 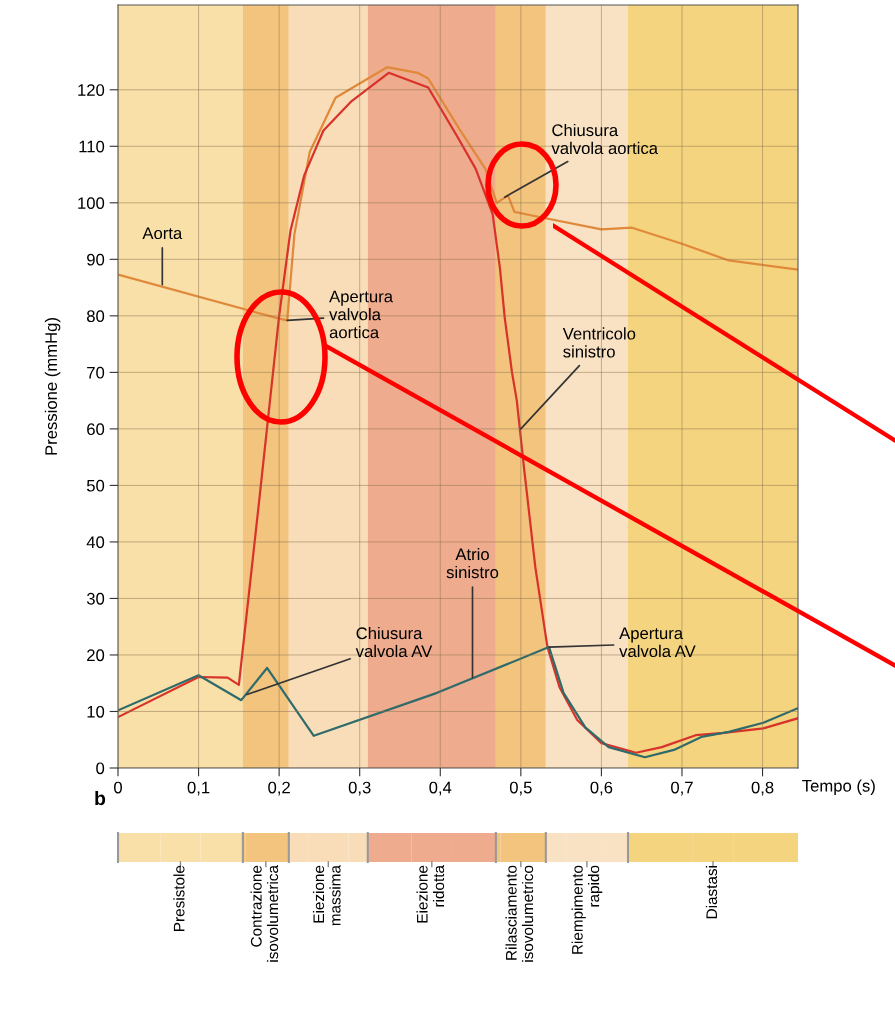 I want to click on y-tick-label: 100, so click(x=91, y=203).